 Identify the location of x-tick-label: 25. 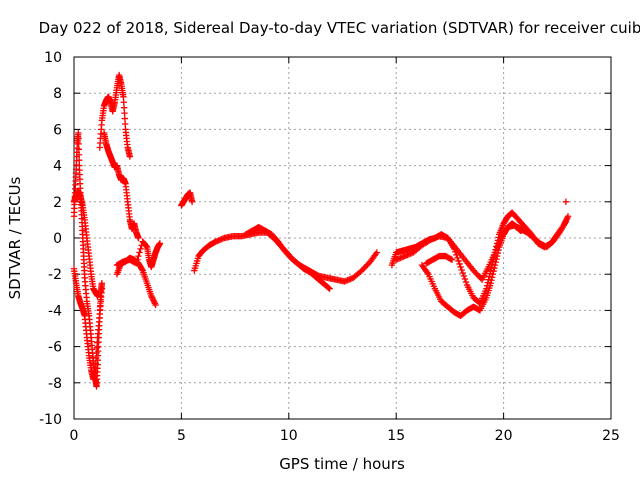
(611, 436).